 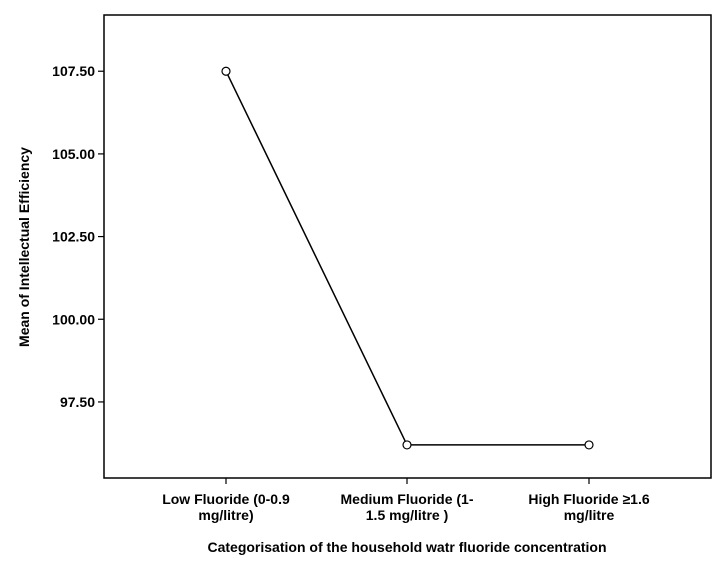 What do you see at coordinates (588, 499) in the screenshot?
I see `x-tick-label-line: High Fluoride ≥1.6` at bounding box center [588, 499].